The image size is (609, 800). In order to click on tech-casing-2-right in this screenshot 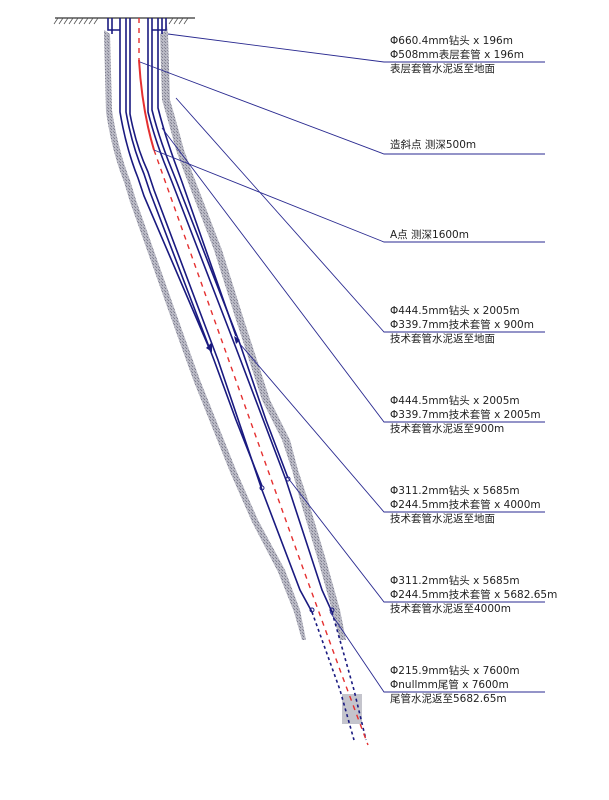, I will do `click(220, 248)`.